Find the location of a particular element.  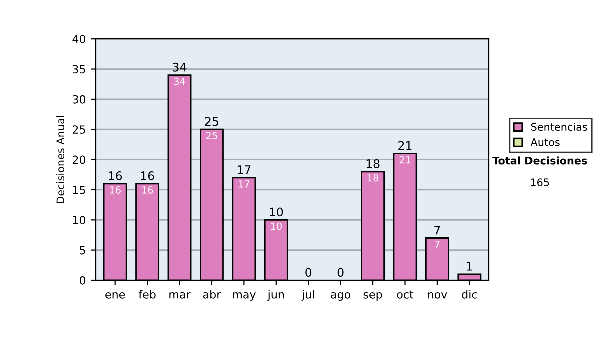

x-tick-label: sep is located at coordinates (373, 296).